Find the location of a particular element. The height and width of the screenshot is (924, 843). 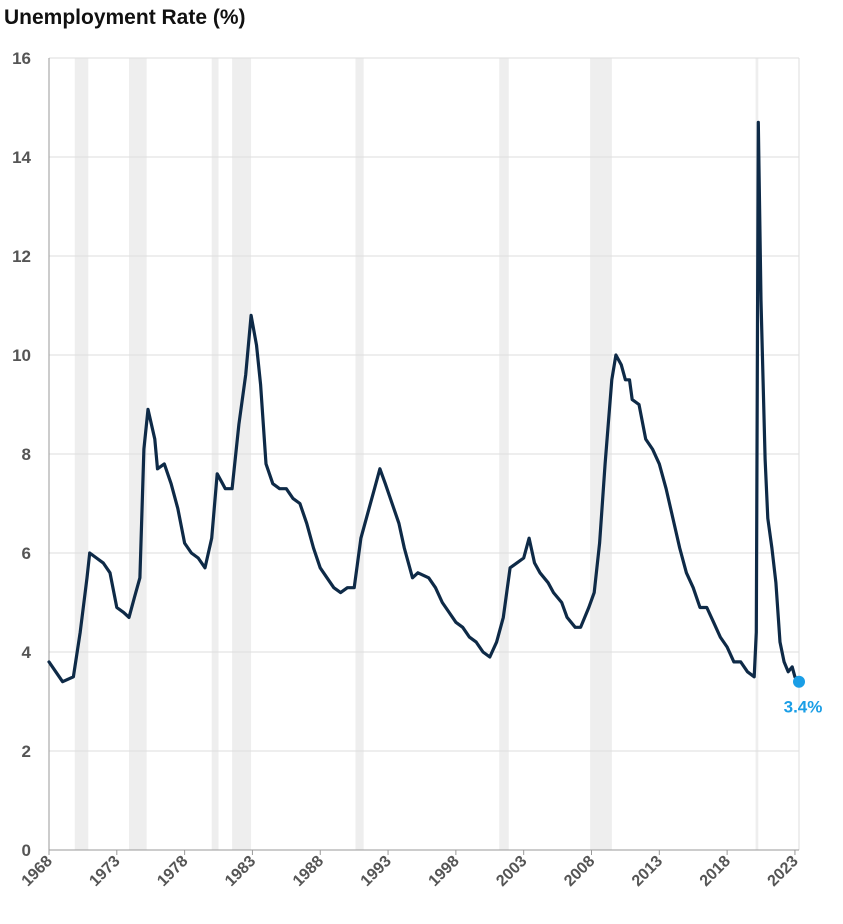

end-point-label: 3.4% is located at coordinates (803, 707).